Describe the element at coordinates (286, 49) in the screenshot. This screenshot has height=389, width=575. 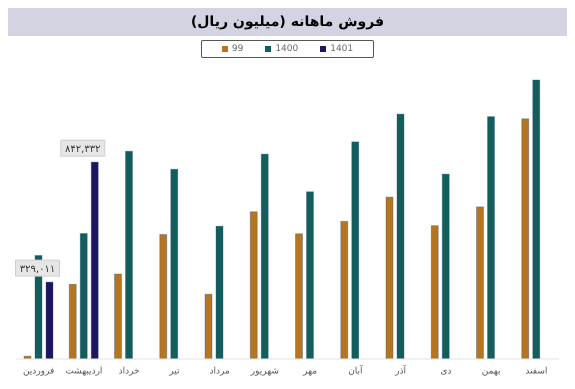
I see `legend-label: 1400` at that location.